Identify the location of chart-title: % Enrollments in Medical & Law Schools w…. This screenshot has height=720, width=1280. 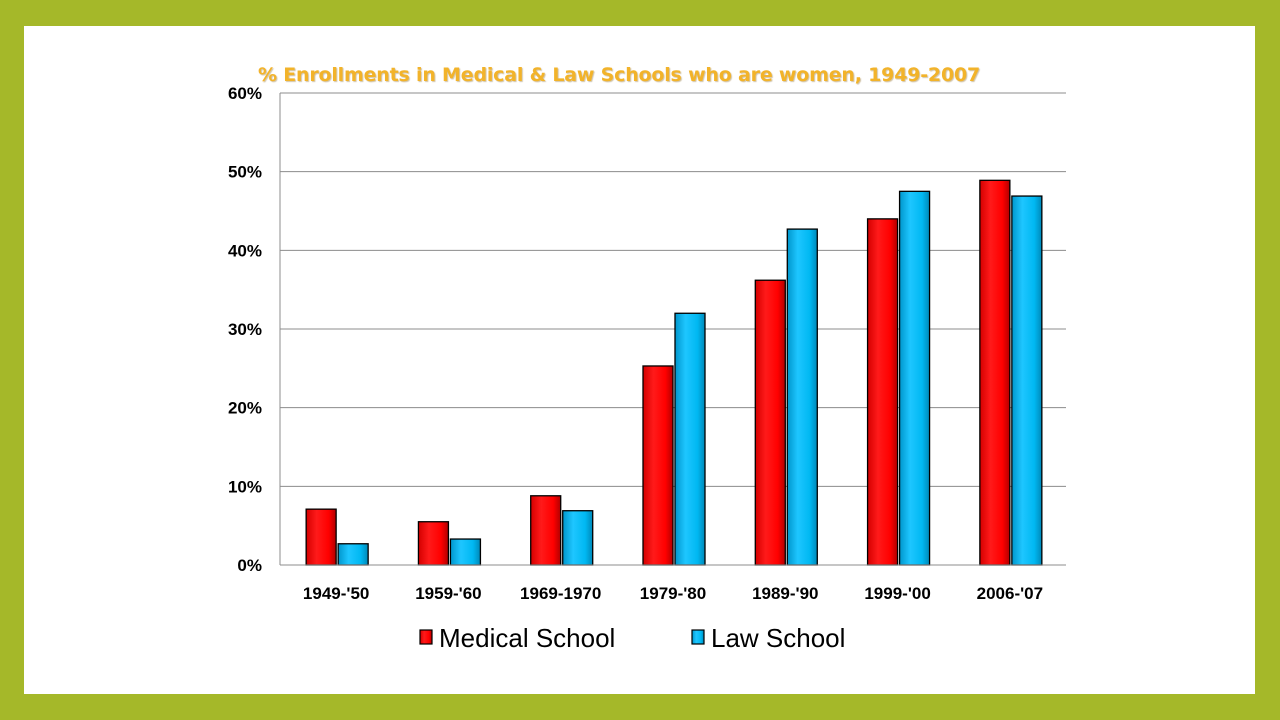
(619, 75).